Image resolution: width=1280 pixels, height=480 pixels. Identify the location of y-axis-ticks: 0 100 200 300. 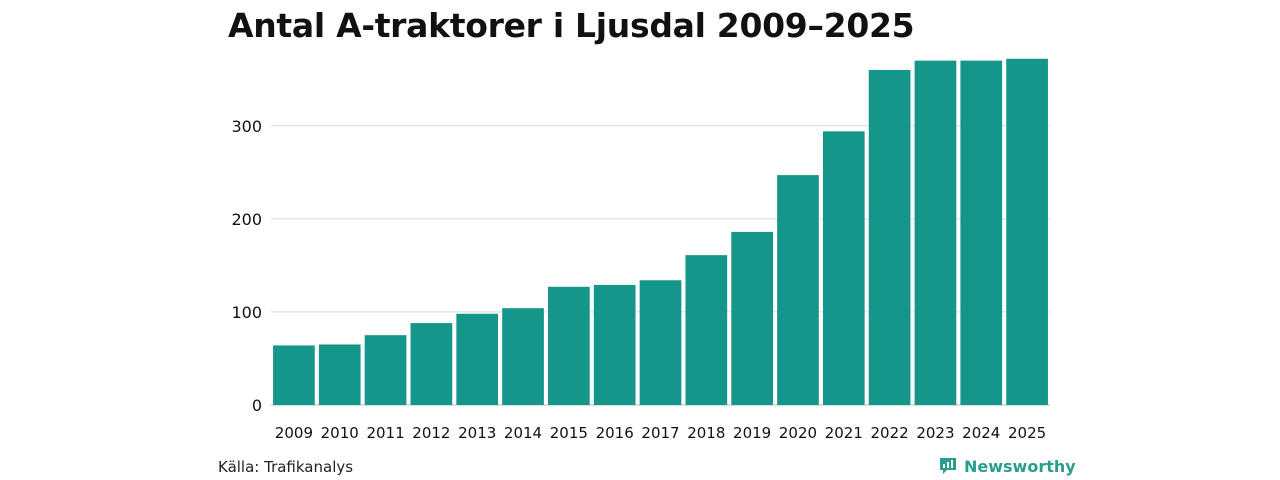
(246, 266).